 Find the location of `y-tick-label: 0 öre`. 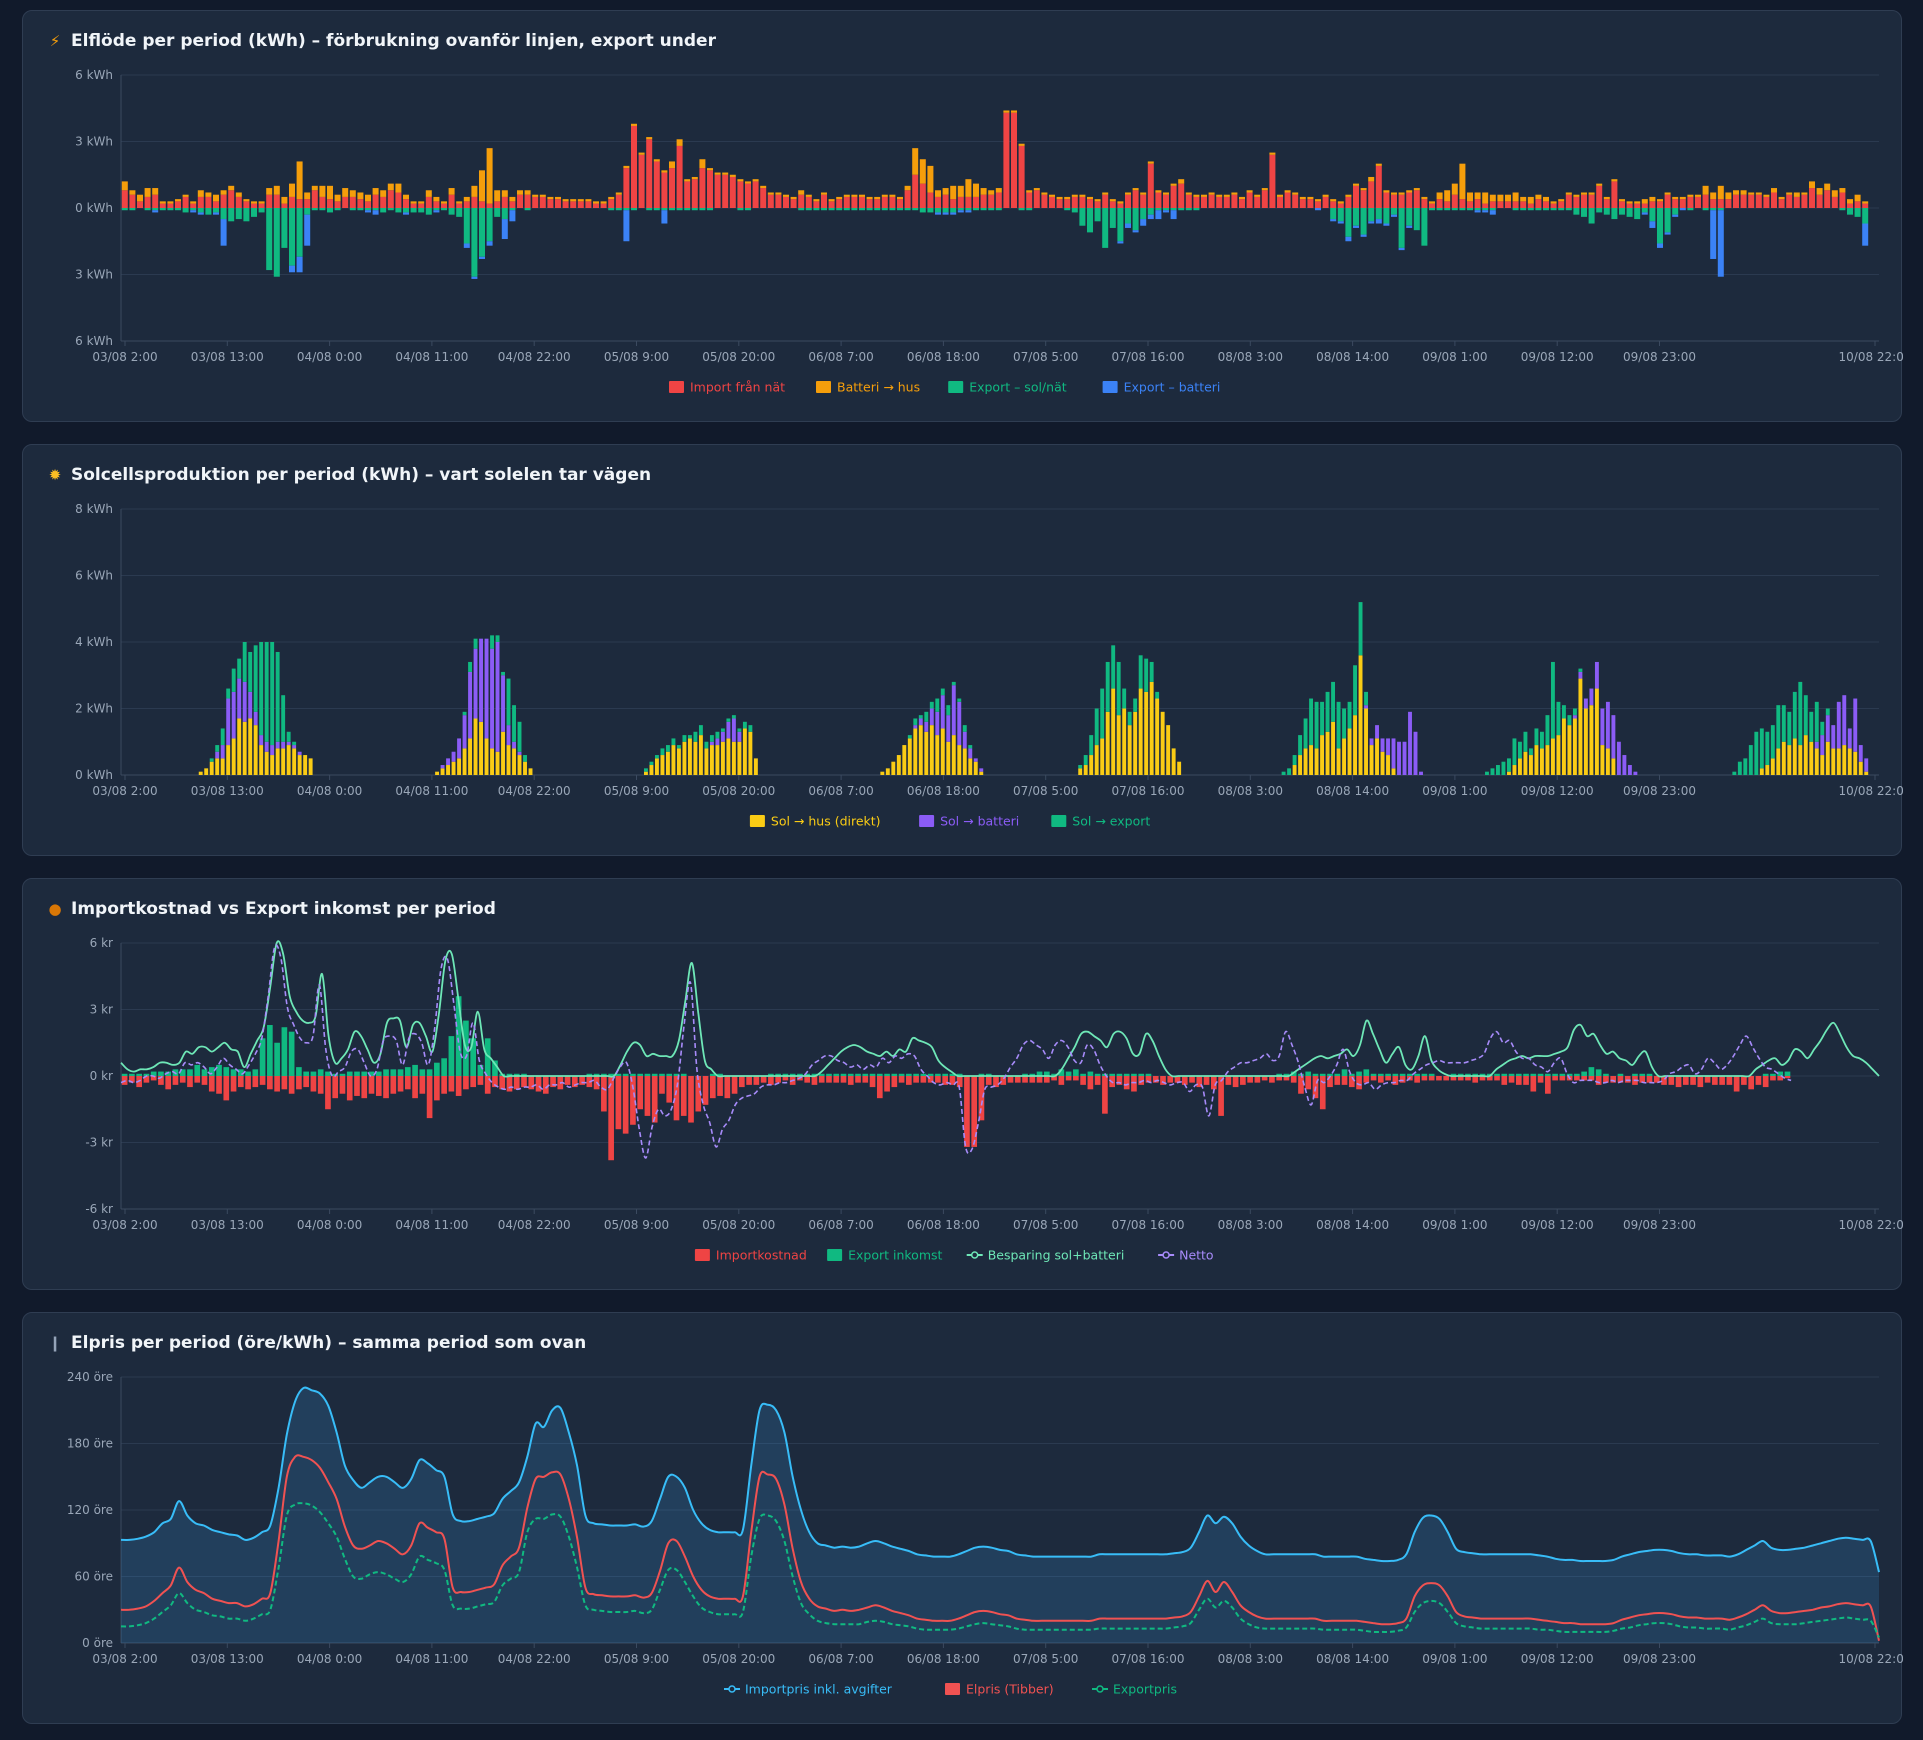

y-tick-label: 0 öre is located at coordinates (97, 1643).